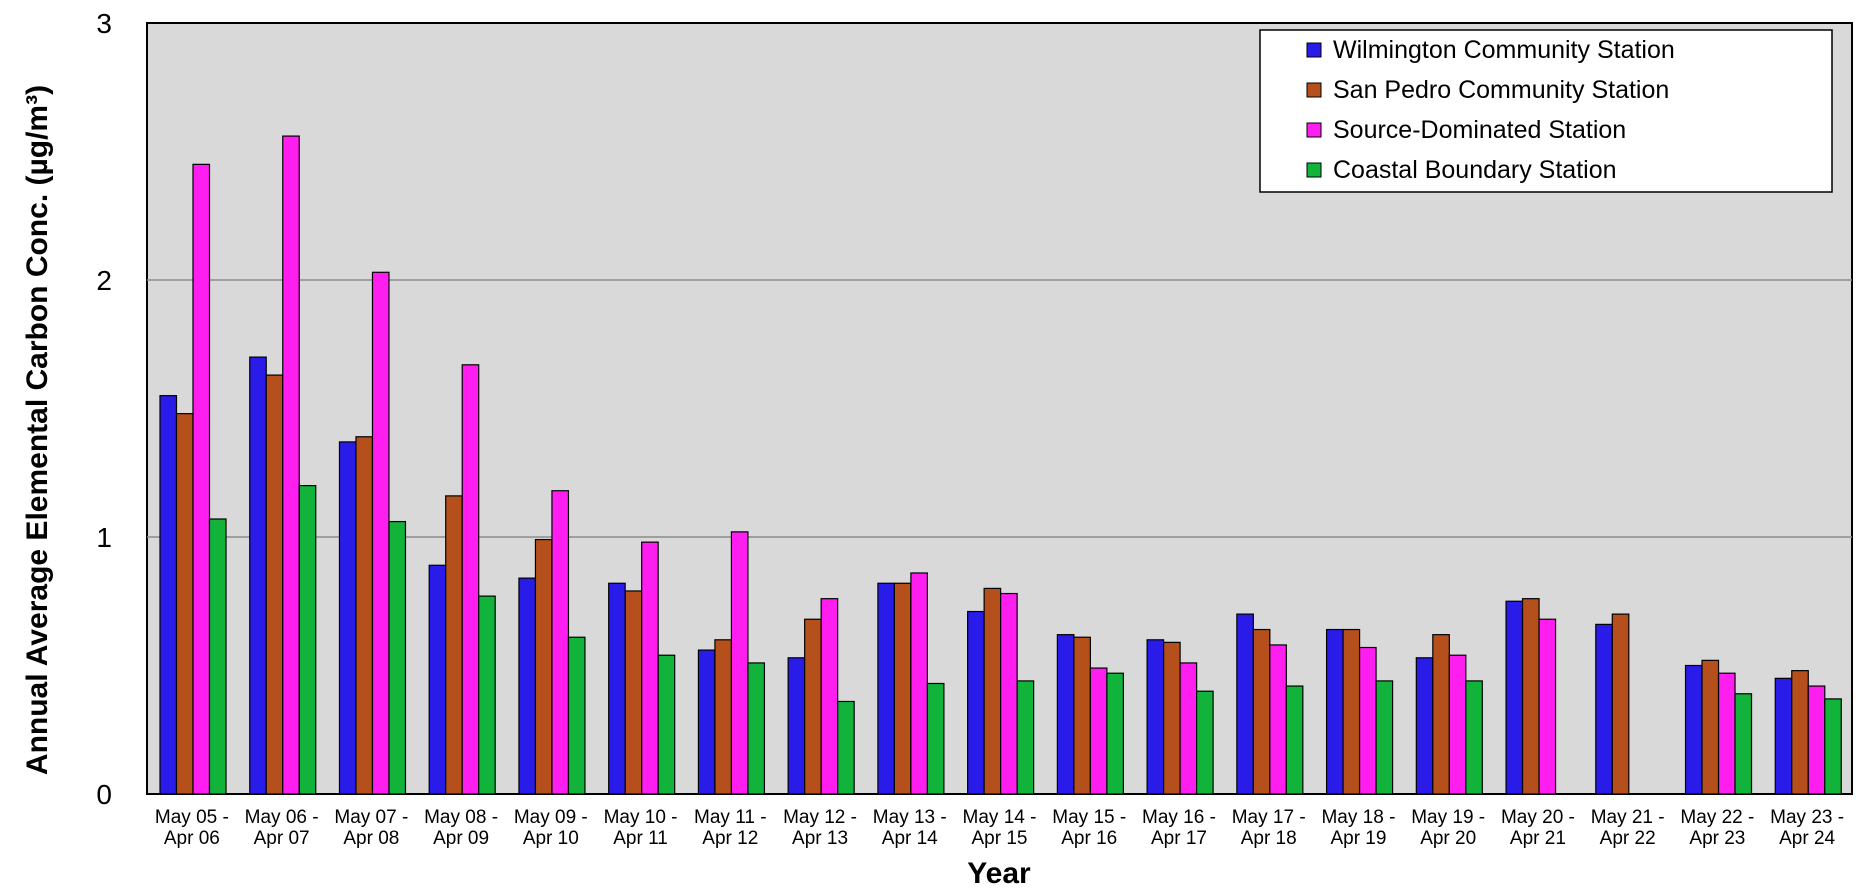  What do you see at coordinates (1179, 828) in the screenshot?
I see `x-tick-label: May 16 -Apr 17` at bounding box center [1179, 828].